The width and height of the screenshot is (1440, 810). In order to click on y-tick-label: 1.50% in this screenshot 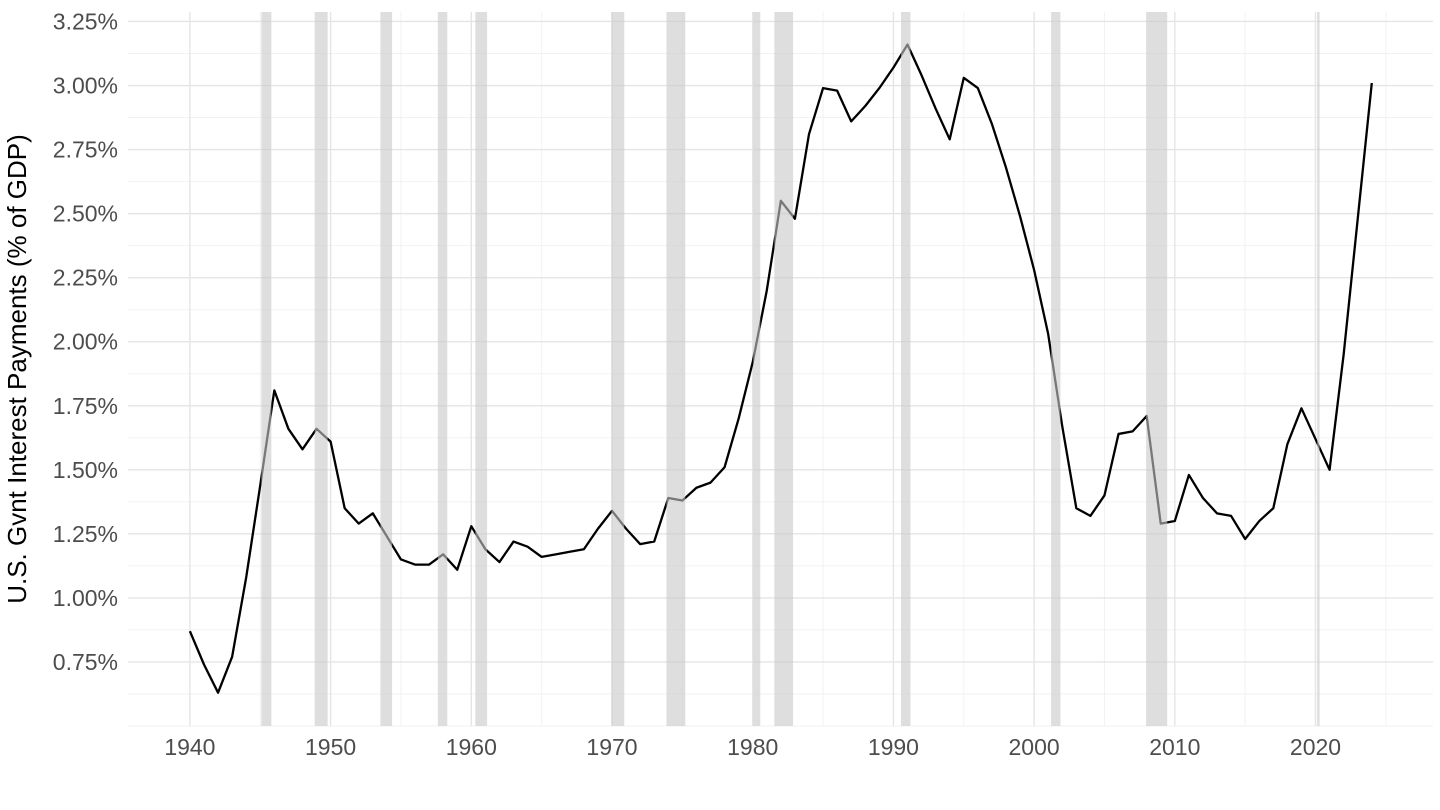, I will do `click(85, 470)`.